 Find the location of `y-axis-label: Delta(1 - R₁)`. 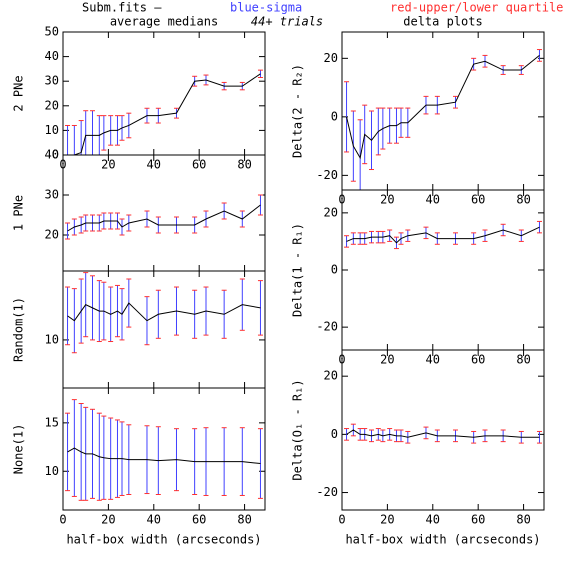

y-axis-label: Delta(1 - R₁) is located at coordinates (298, 270).